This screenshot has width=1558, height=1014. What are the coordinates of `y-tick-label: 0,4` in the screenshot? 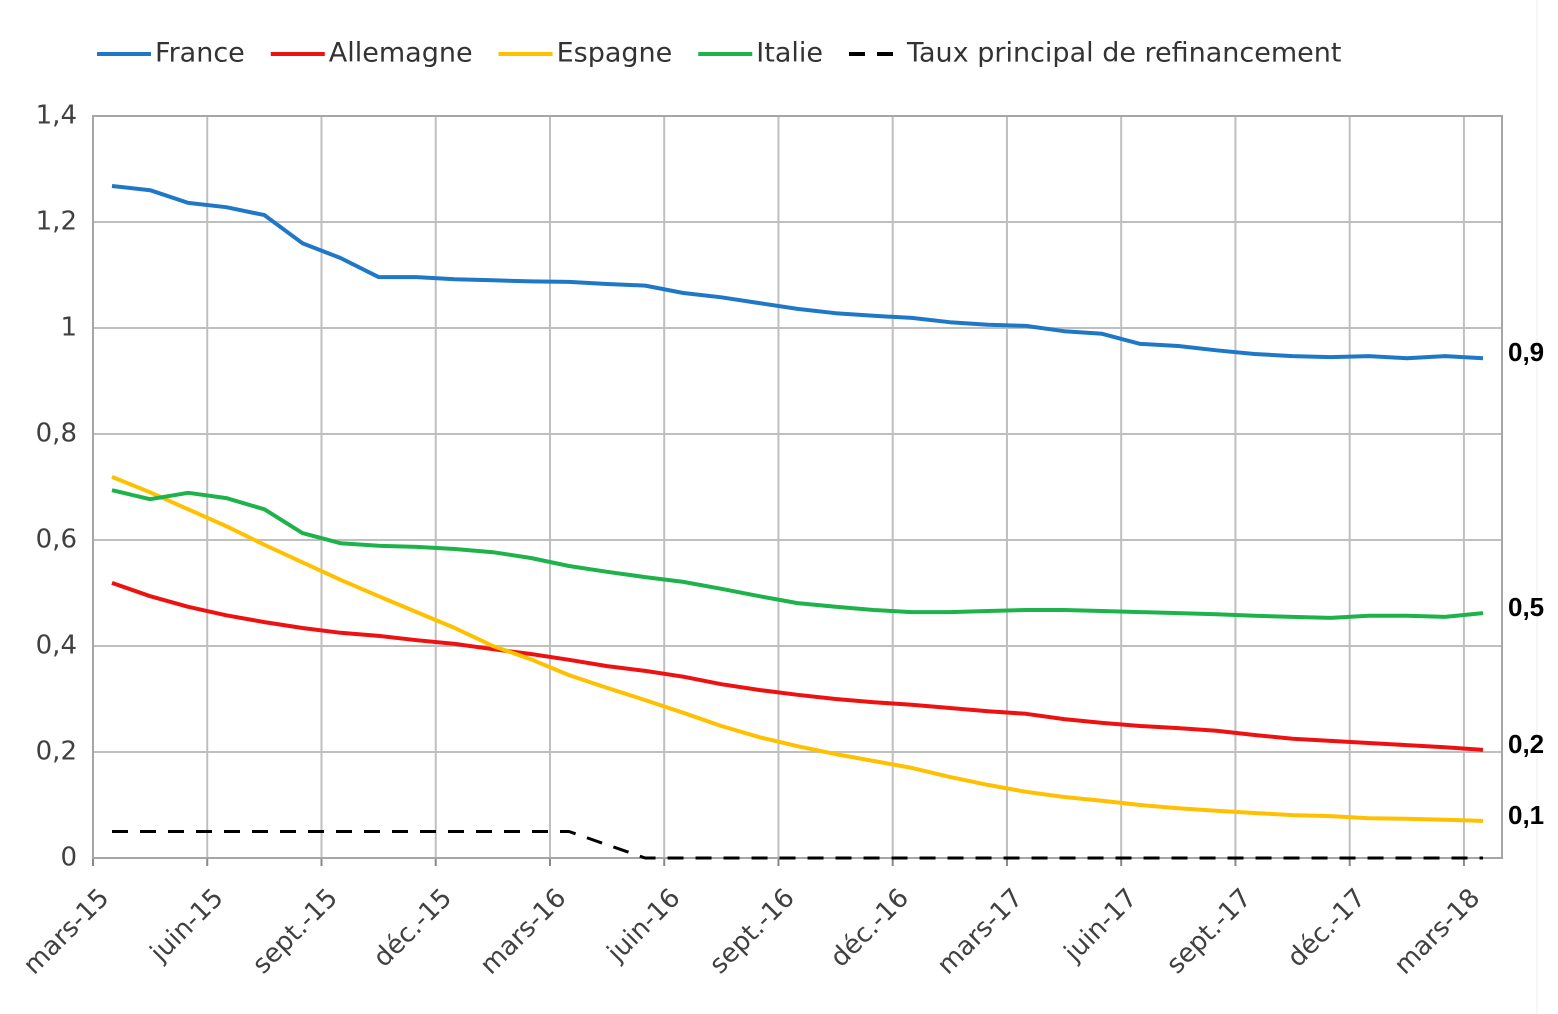 It's located at (56, 646).